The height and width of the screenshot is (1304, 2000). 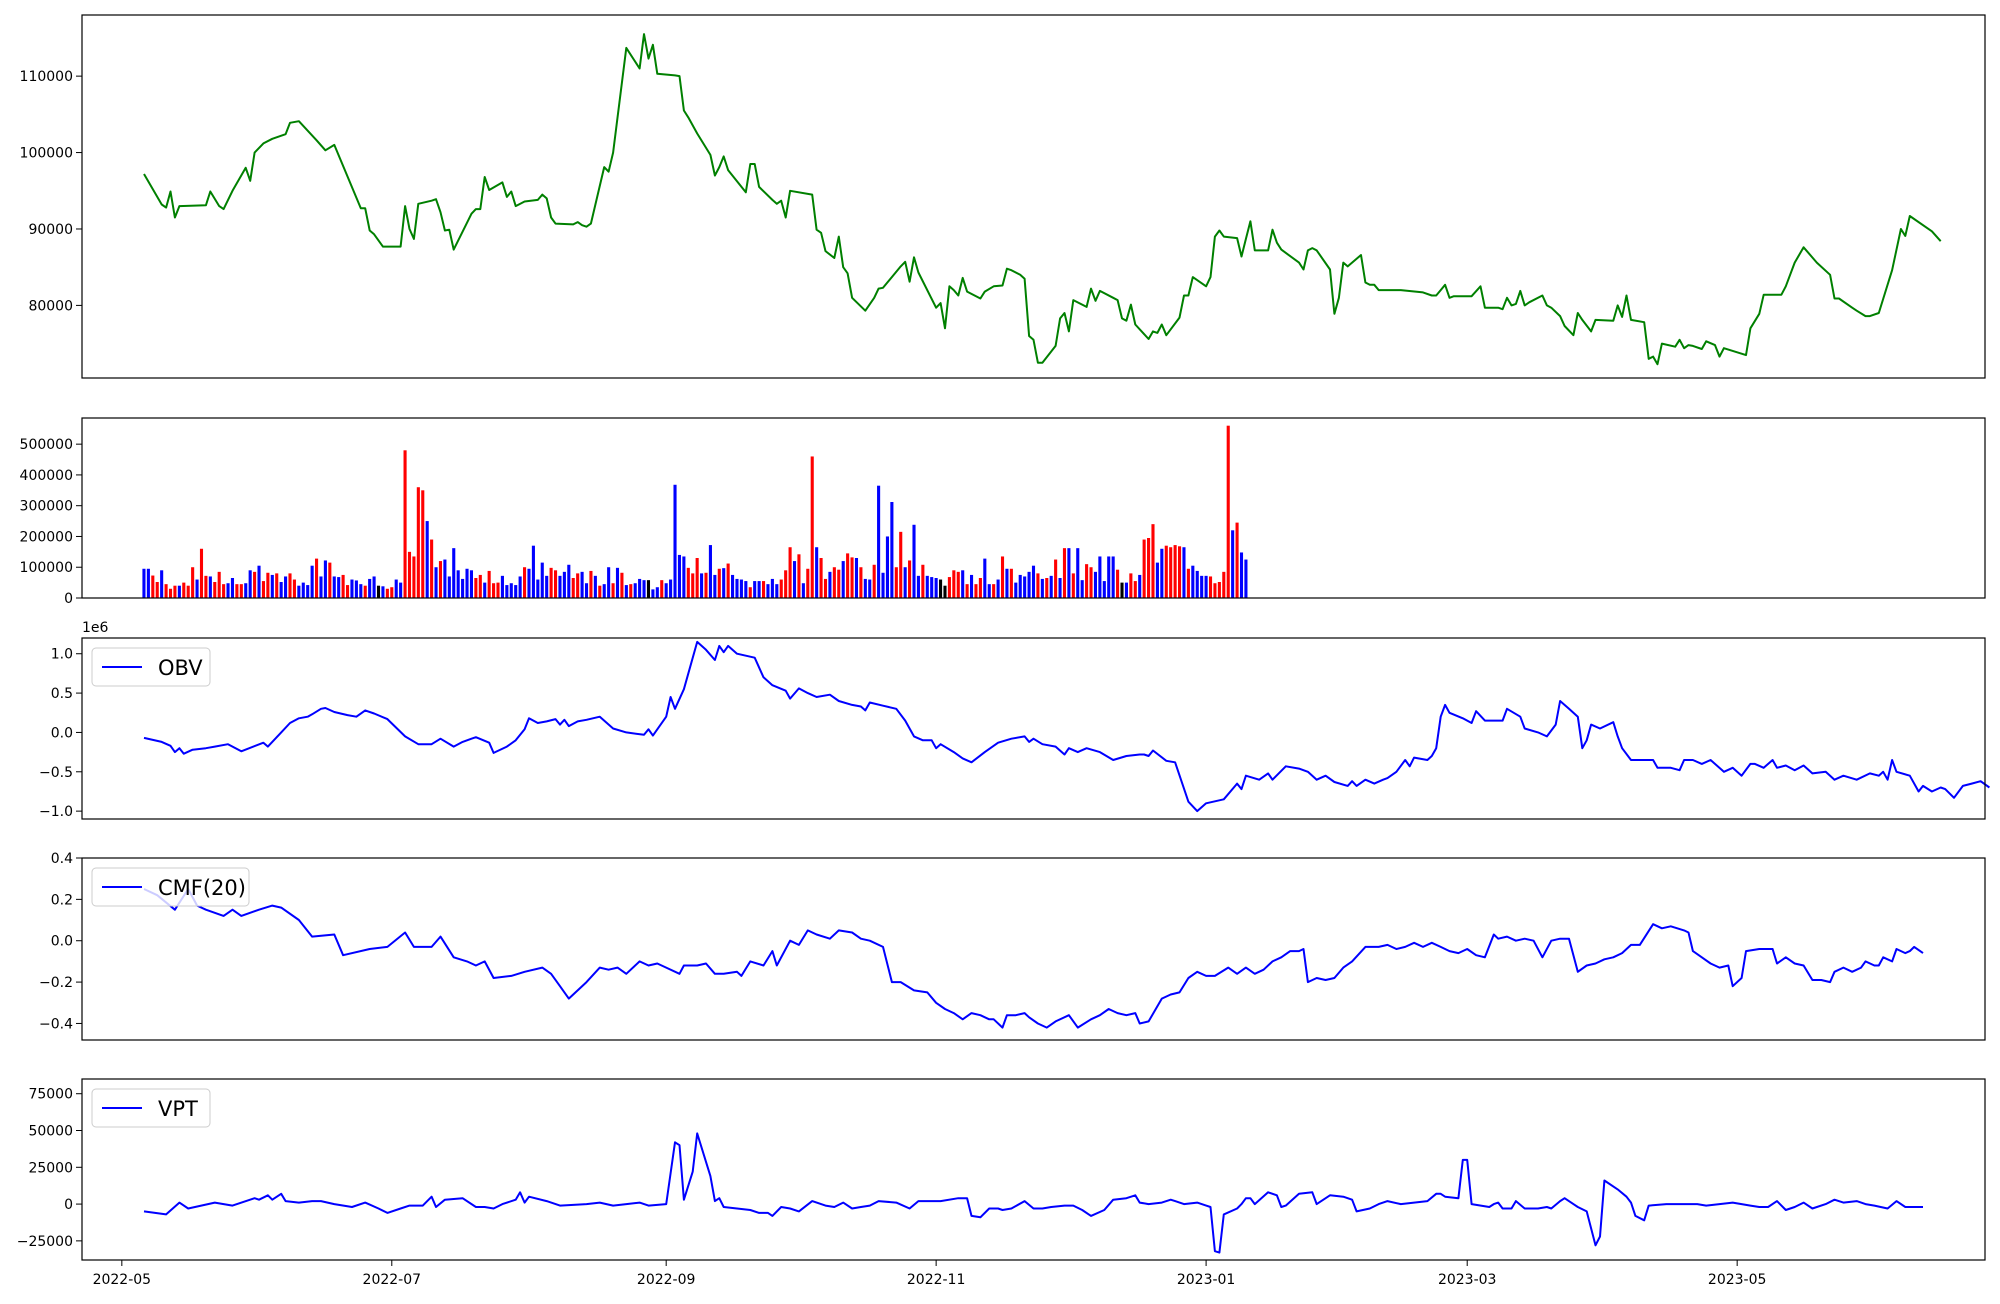 What do you see at coordinates (1066, 726) in the screenshot?
I see `series-line` at bounding box center [1066, 726].